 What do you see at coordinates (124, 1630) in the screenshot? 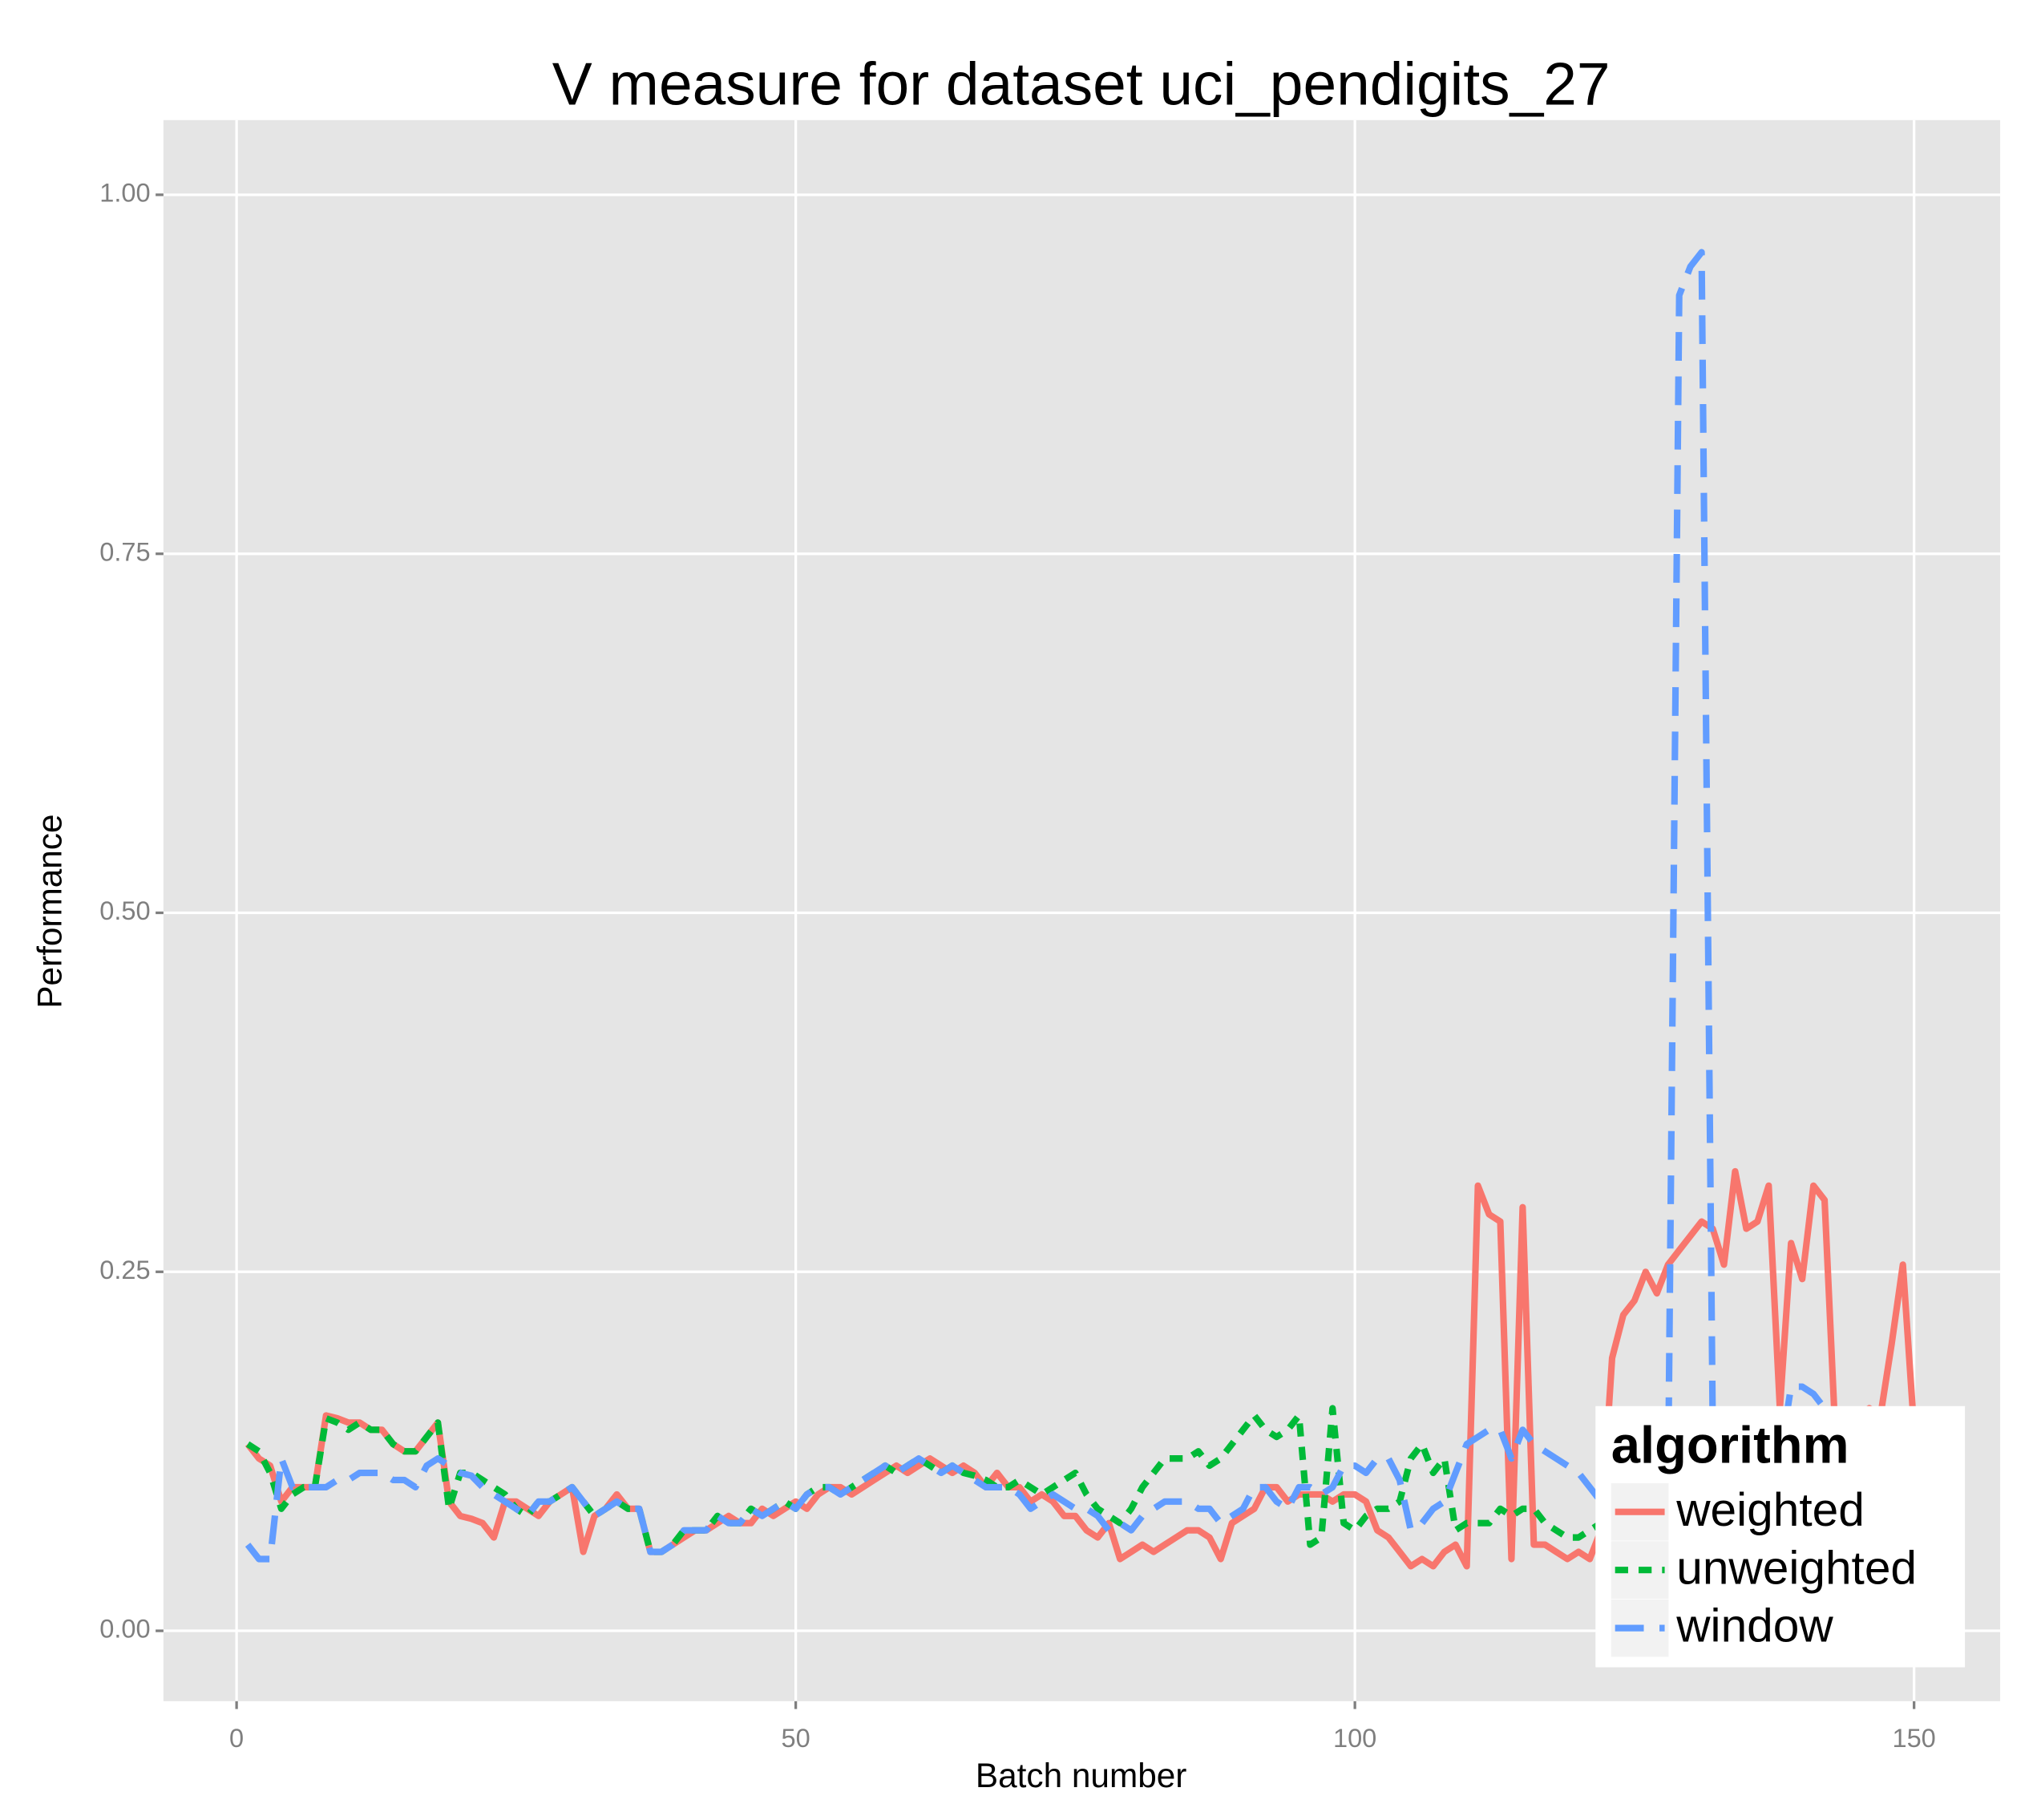
I see `y-tick-label: 0.00` at bounding box center [124, 1630].